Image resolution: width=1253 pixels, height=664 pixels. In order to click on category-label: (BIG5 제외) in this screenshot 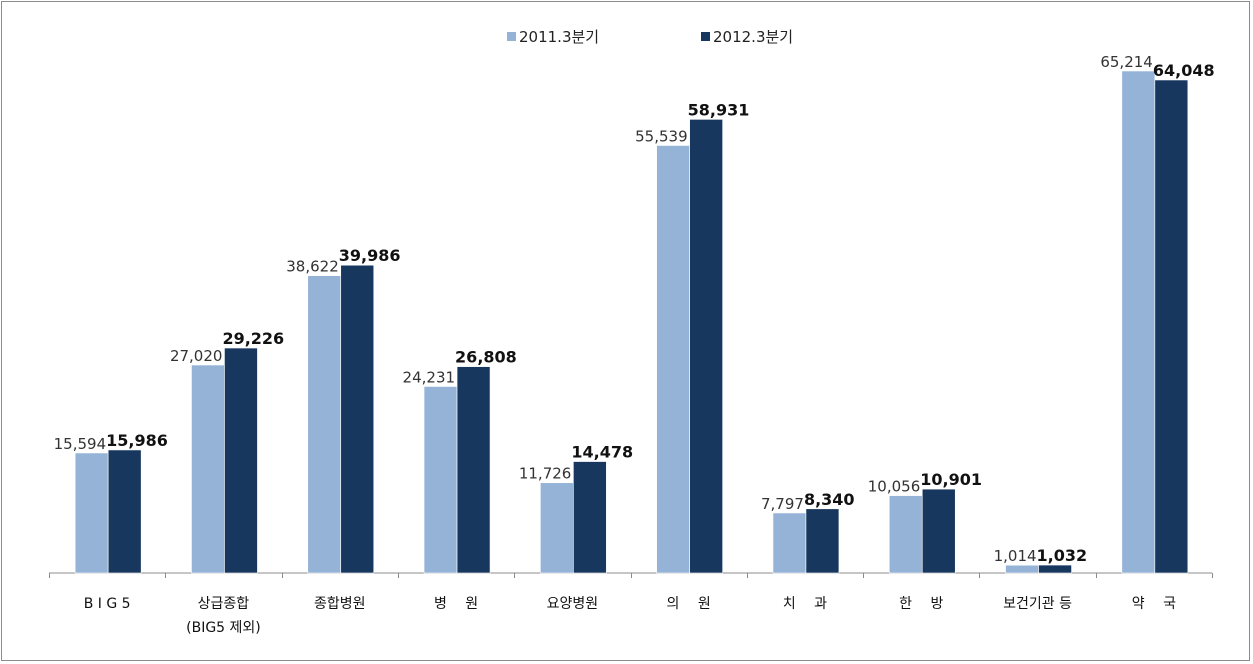, I will do `click(223, 628)`.